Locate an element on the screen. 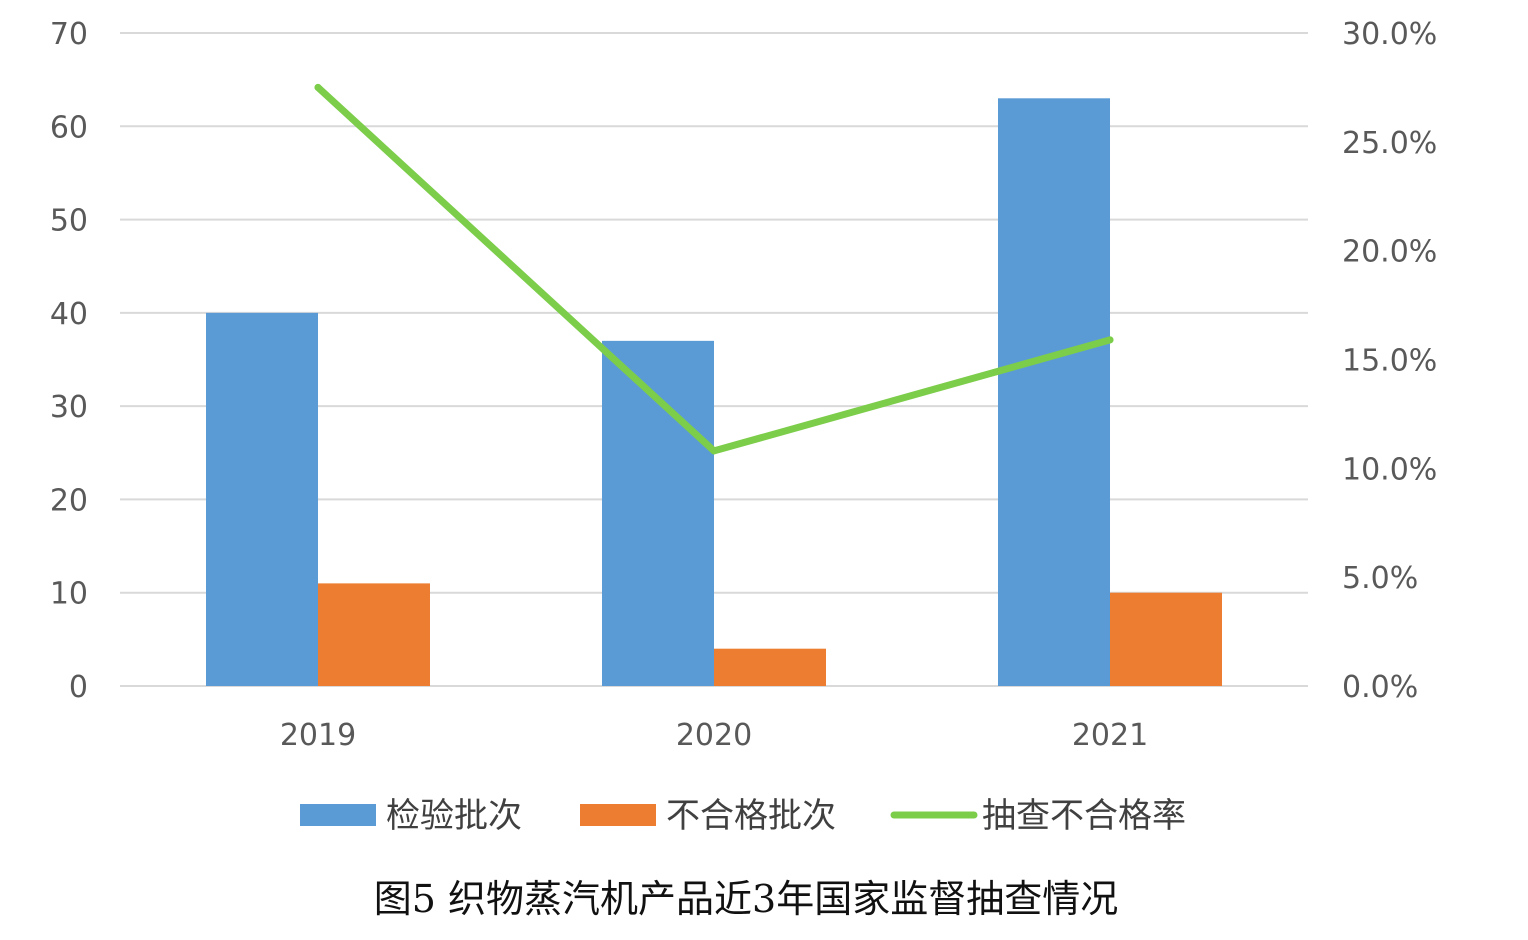 Image resolution: width=1528 pixels, height=940 pixels. x-tick-label: 2019 is located at coordinates (318, 735).